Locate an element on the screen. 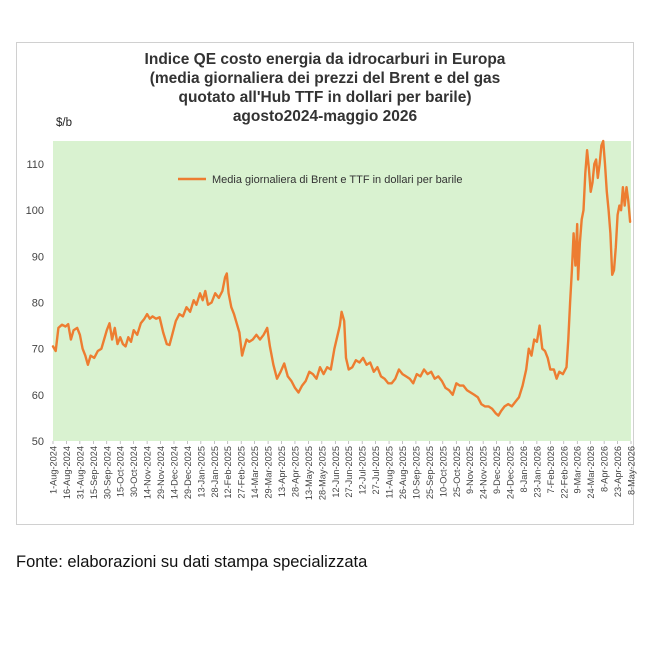  x-tick-label: 28-Apr-2025 is located at coordinates (295, 471).